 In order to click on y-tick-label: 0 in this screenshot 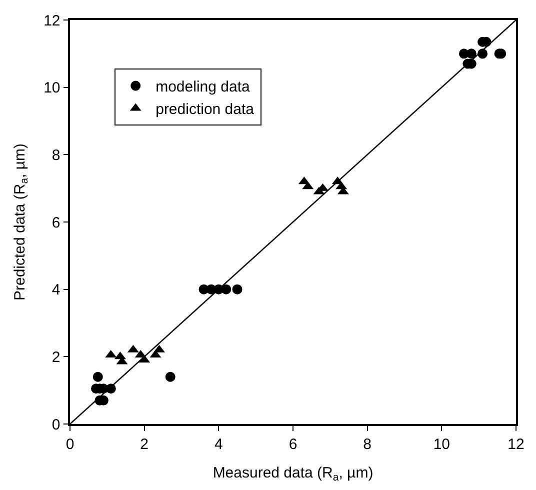, I will do `click(56, 425)`.